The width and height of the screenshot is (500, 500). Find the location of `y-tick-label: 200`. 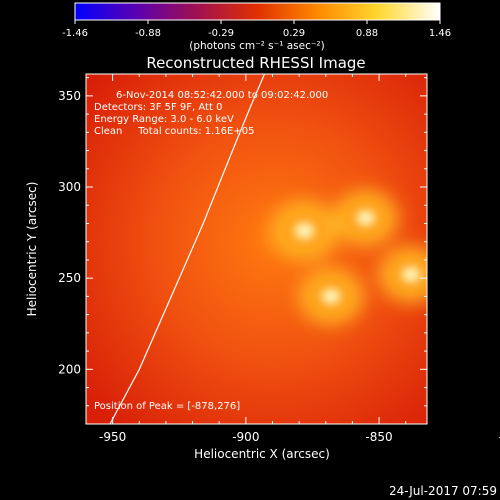

y-tick-label: 200 is located at coordinates (69, 369).